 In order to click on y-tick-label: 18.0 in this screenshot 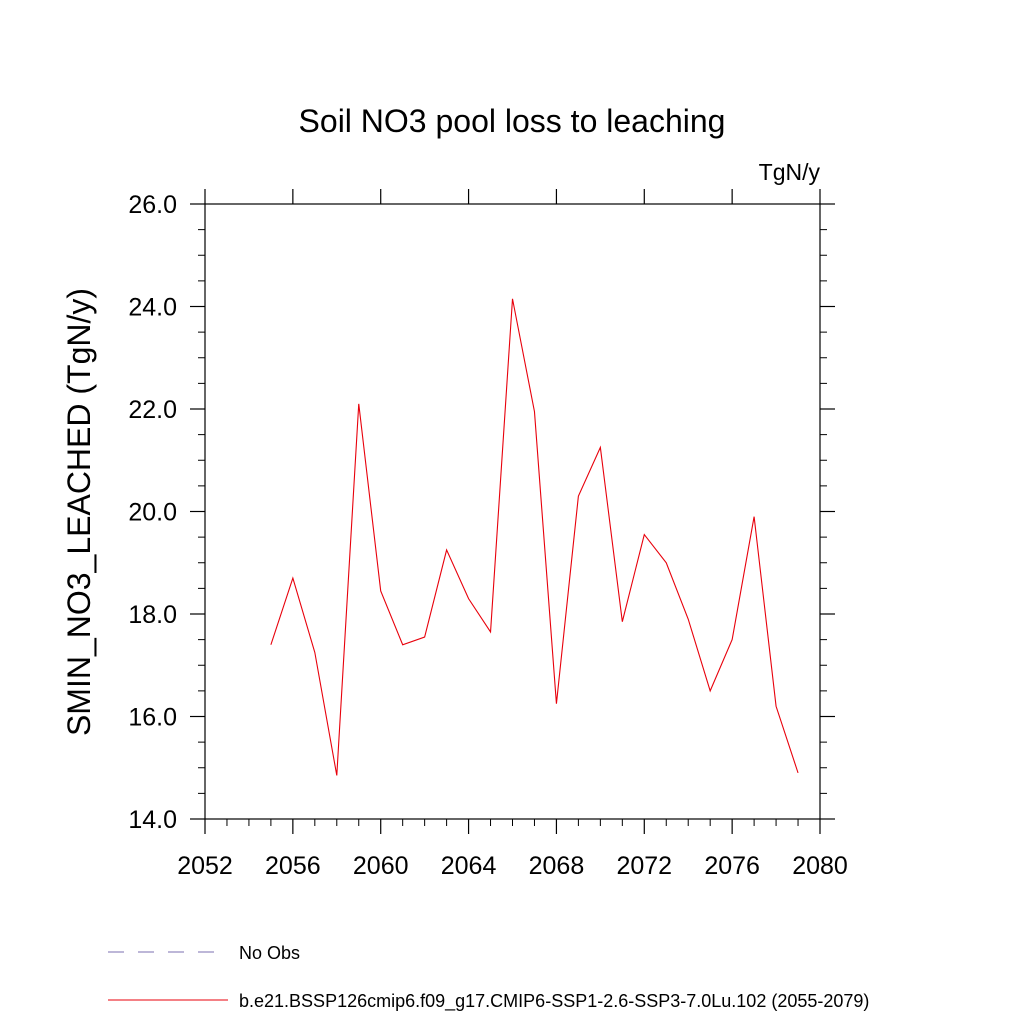, I will do `click(152, 615)`.